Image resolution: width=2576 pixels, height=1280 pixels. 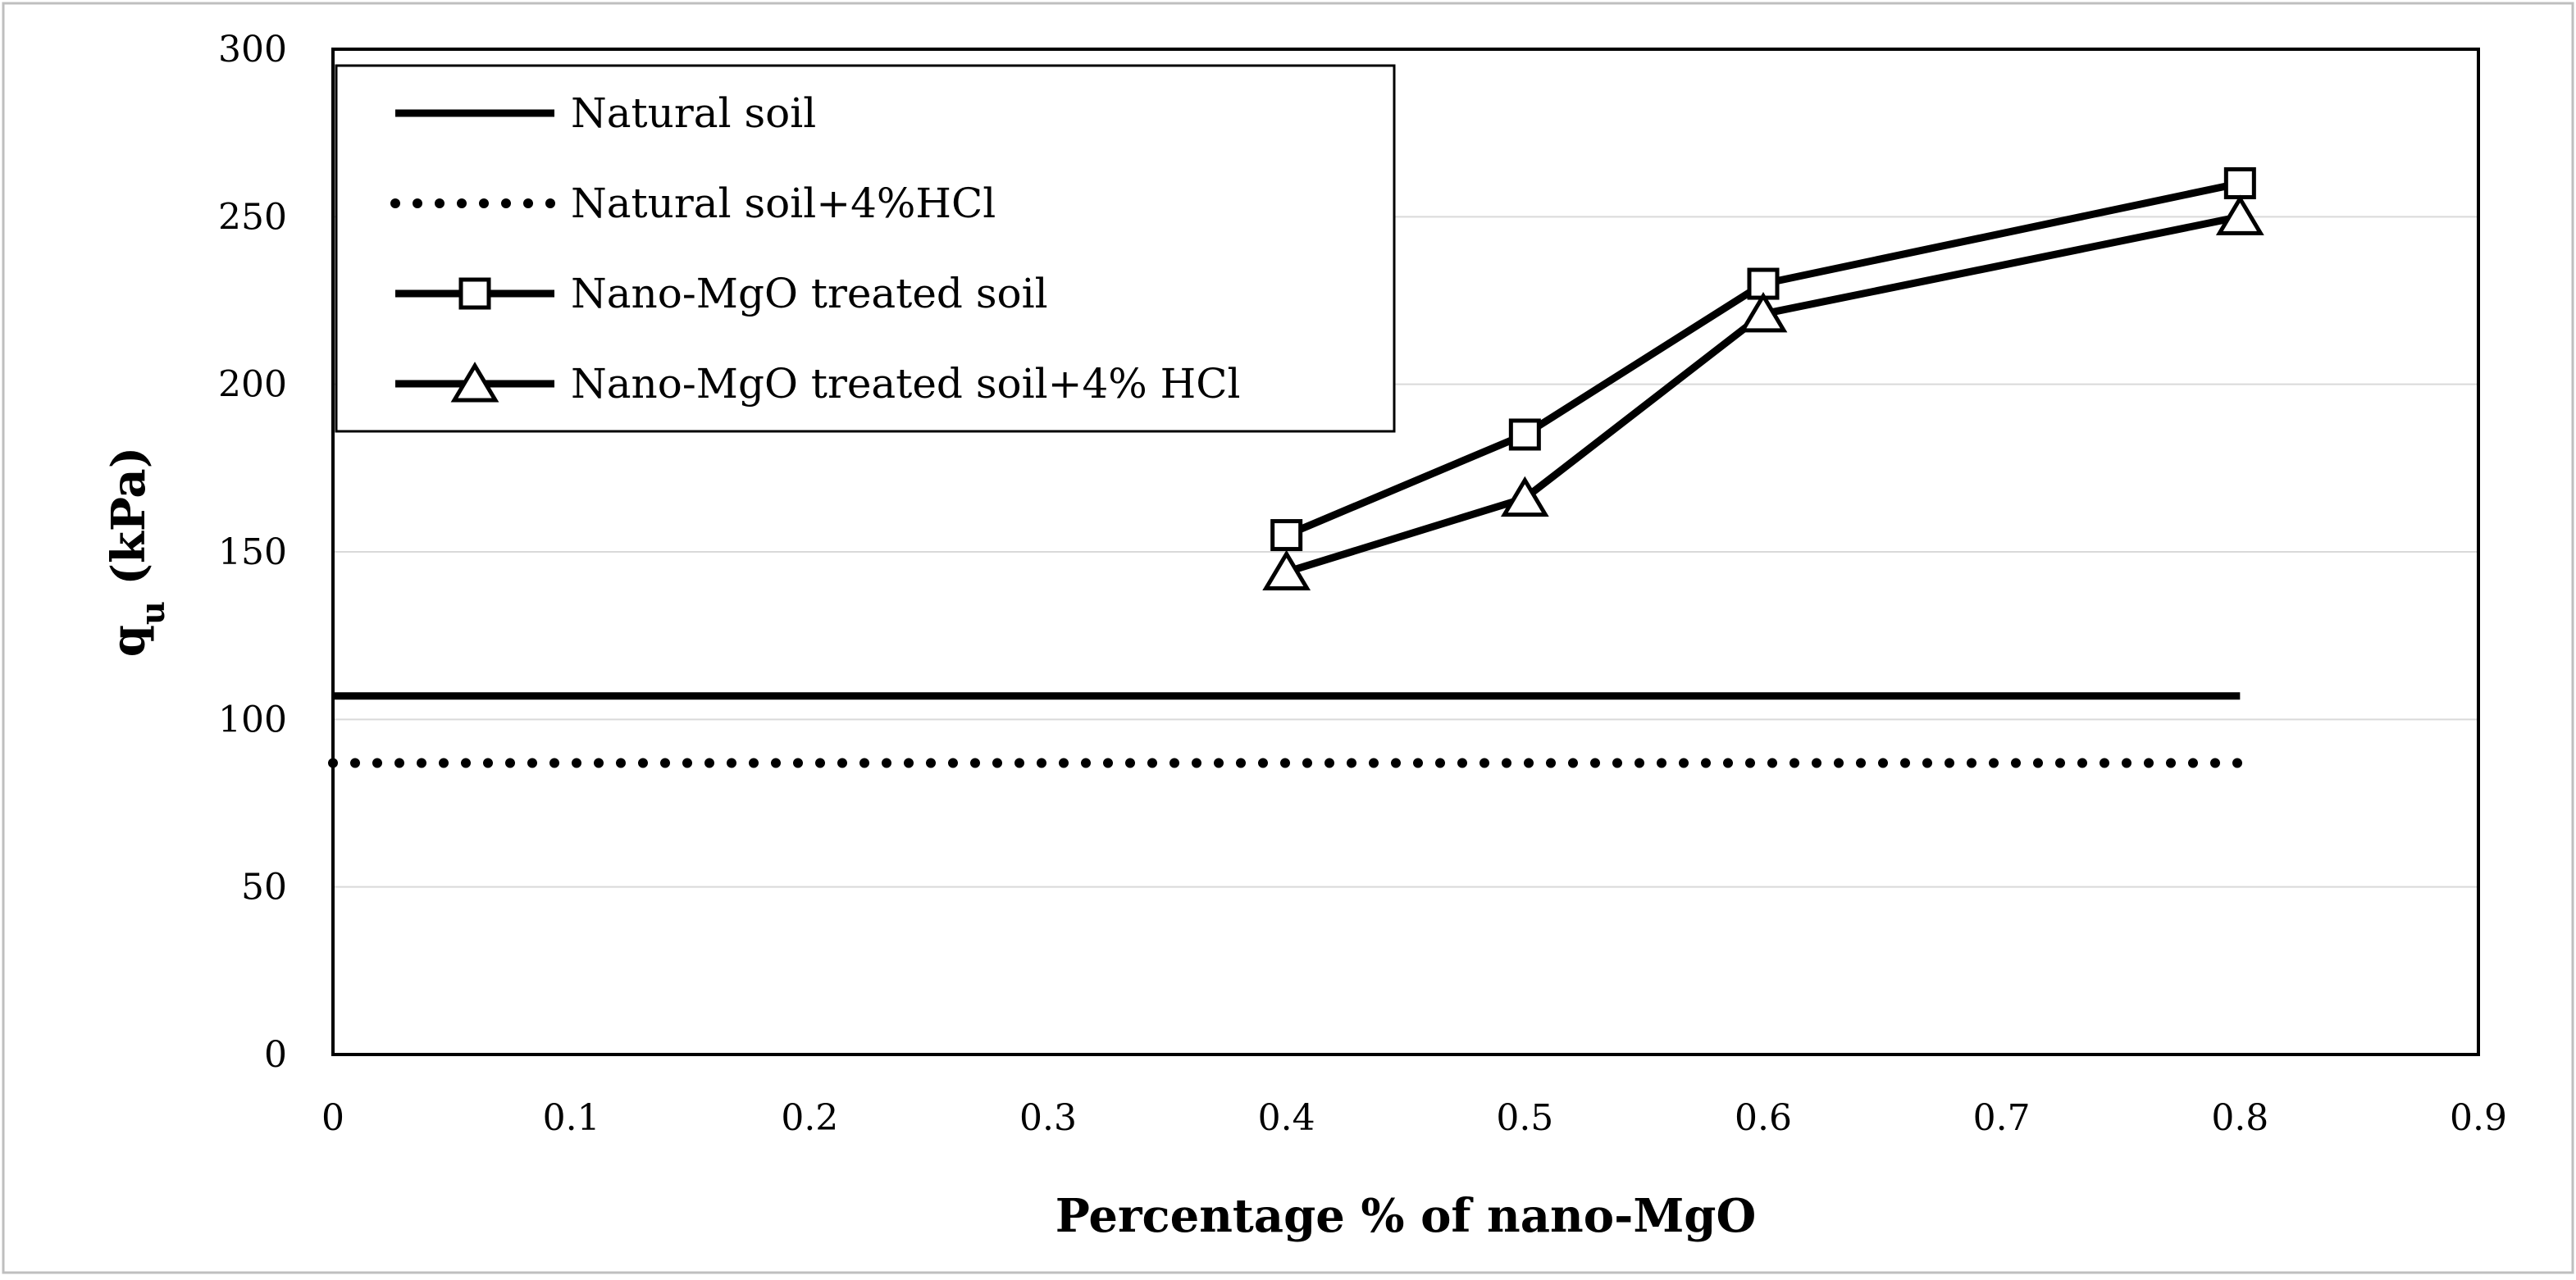 What do you see at coordinates (252, 552) in the screenshot?
I see `y-tick-label: 150` at bounding box center [252, 552].